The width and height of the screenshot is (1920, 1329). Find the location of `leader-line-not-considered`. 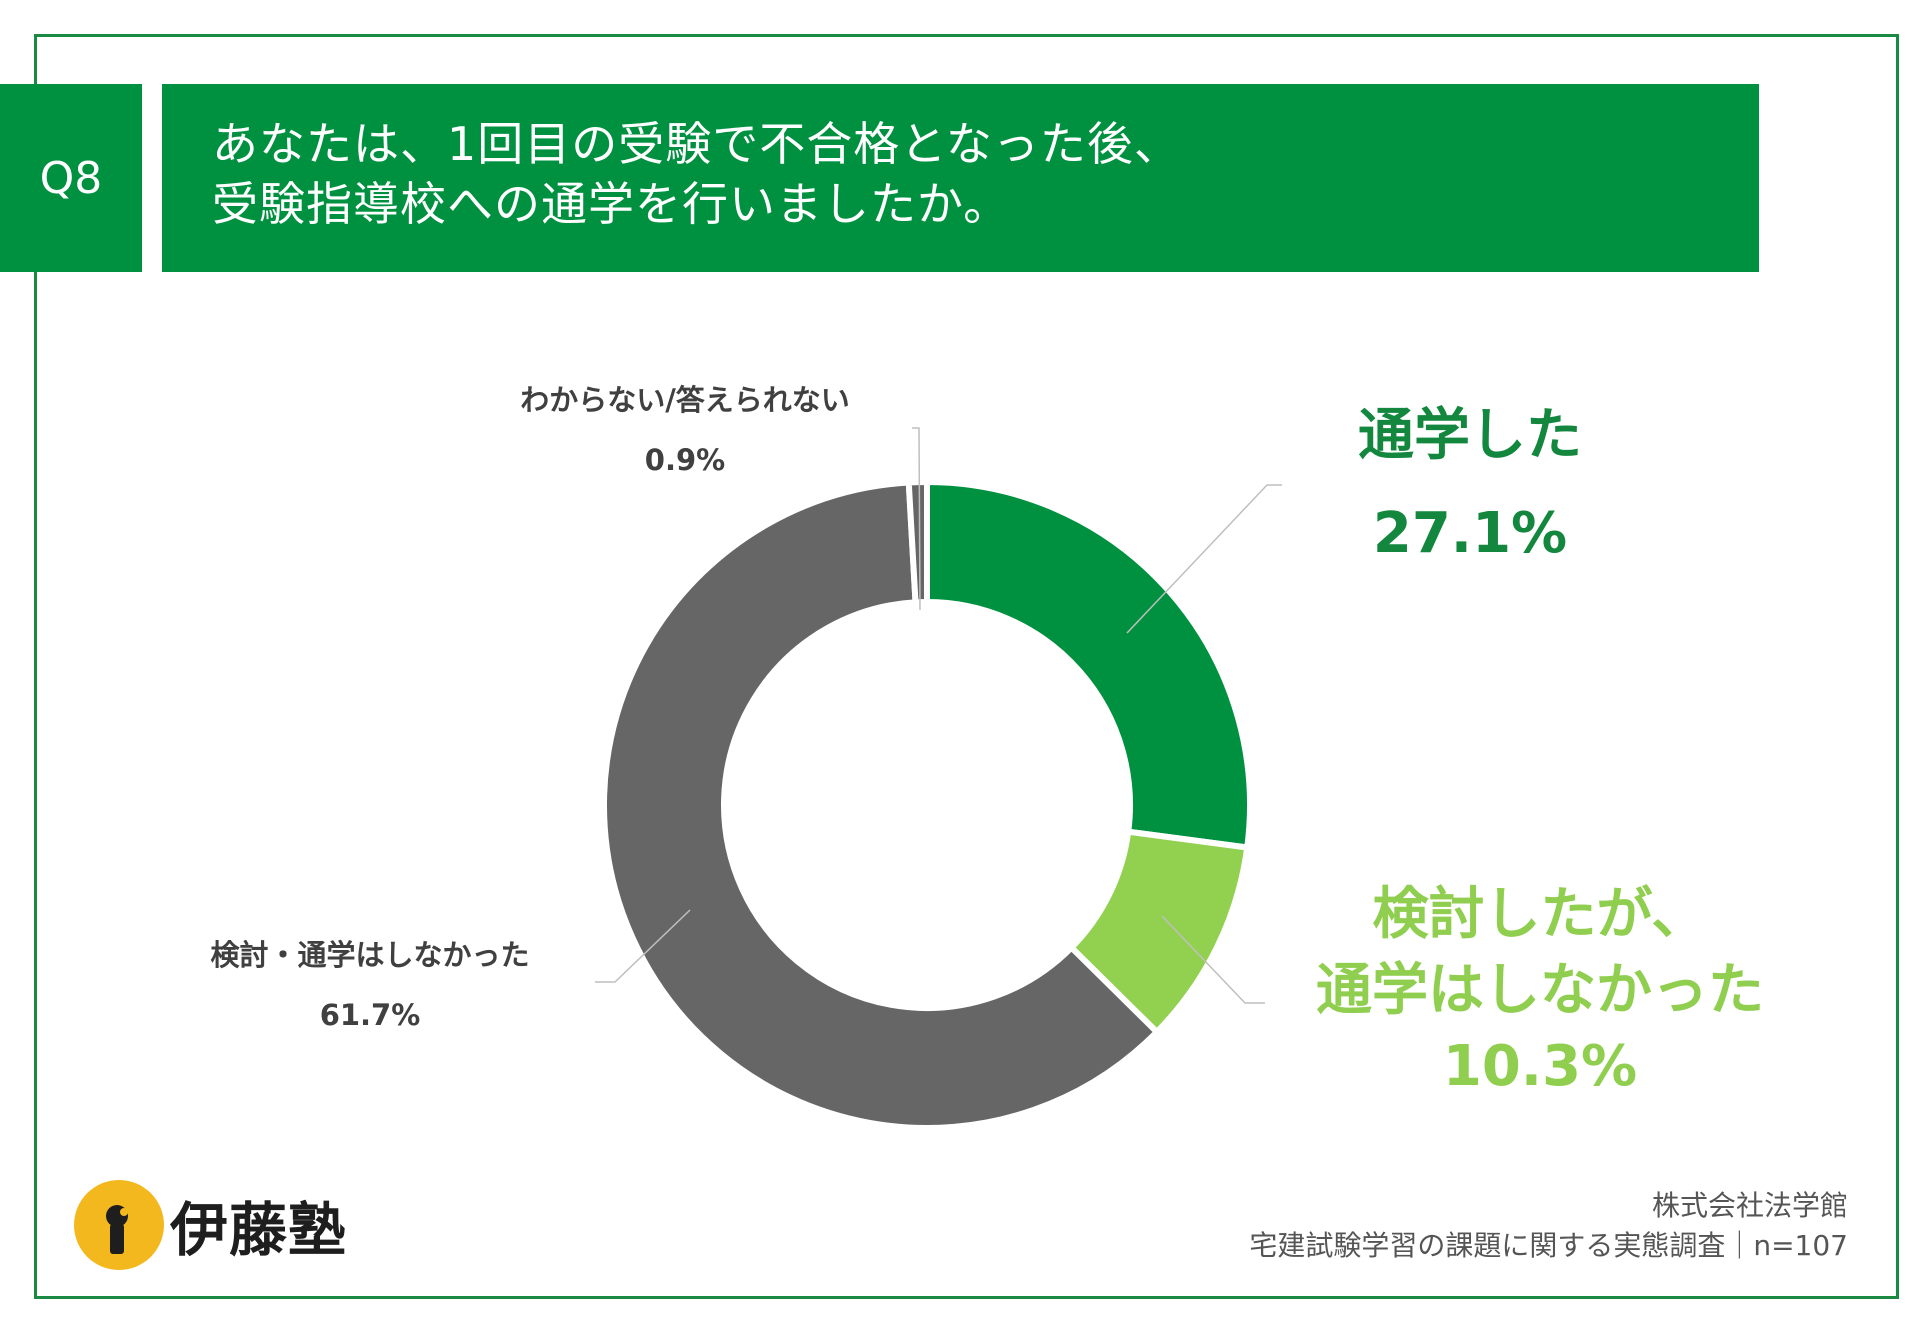

leader-line-not-considered is located at coordinates (643, 946).